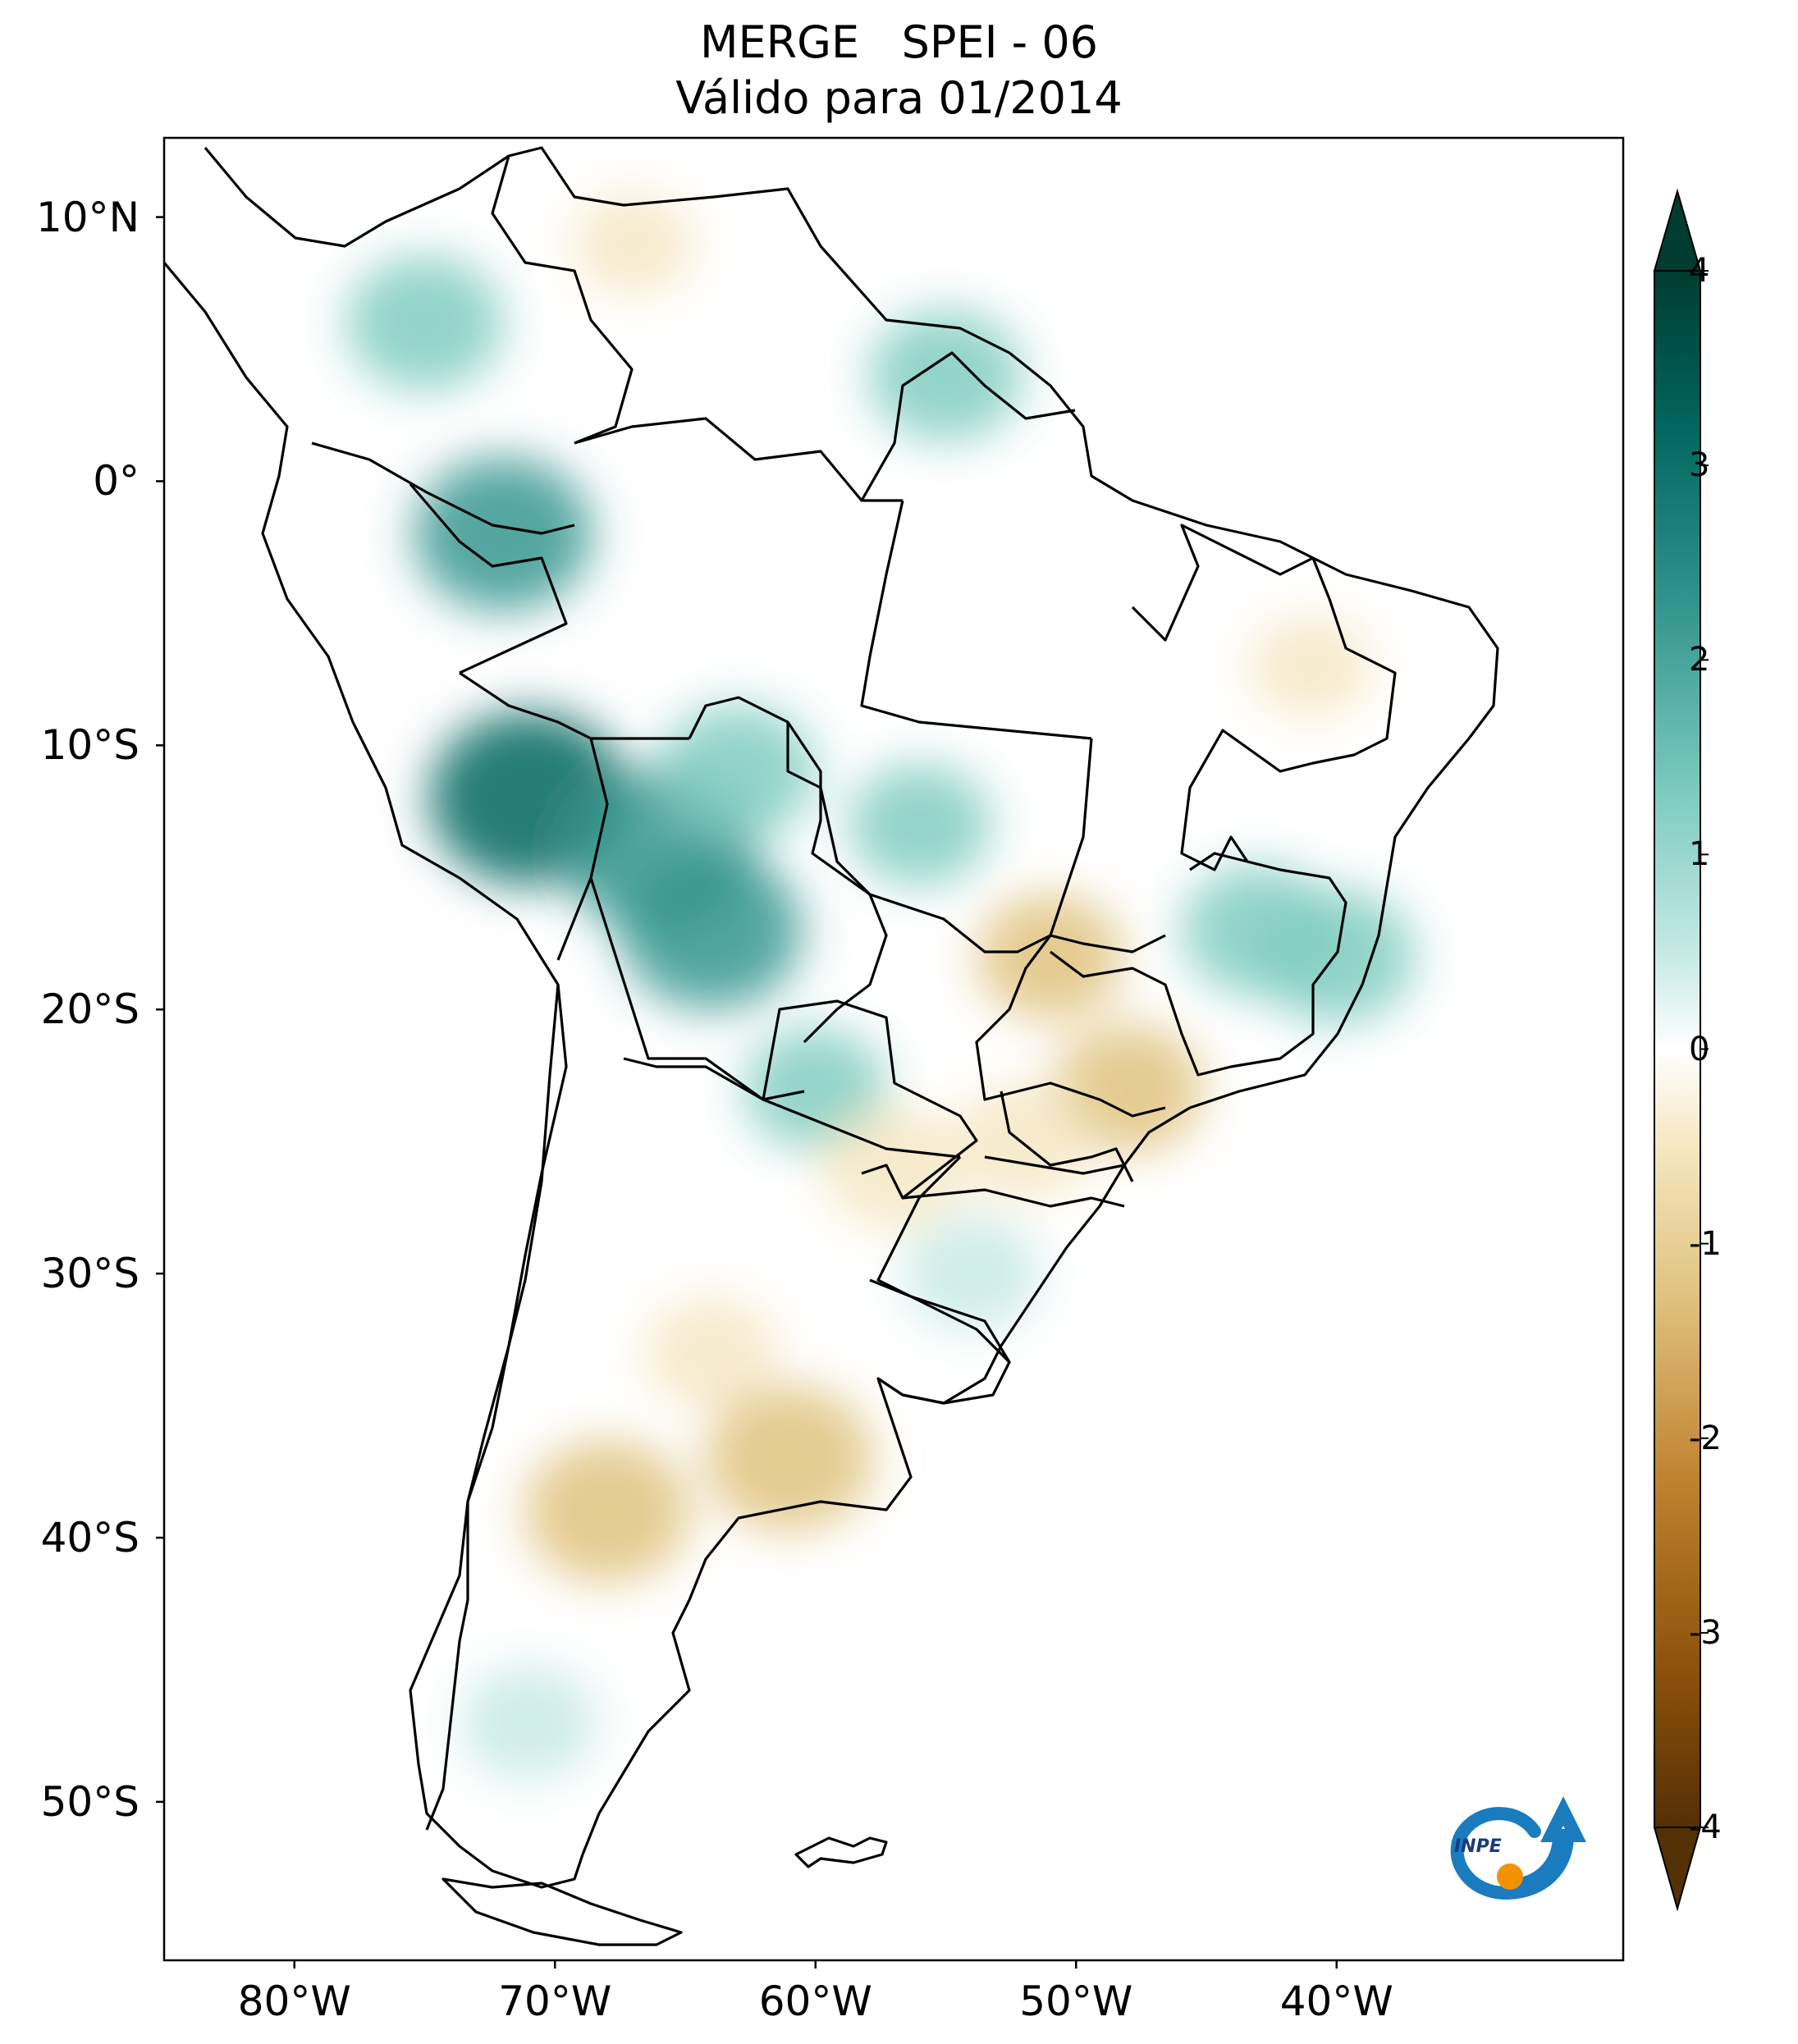  Describe the element at coordinates (116, 481) in the screenshot. I see `lat-tick-label: 0°` at that location.